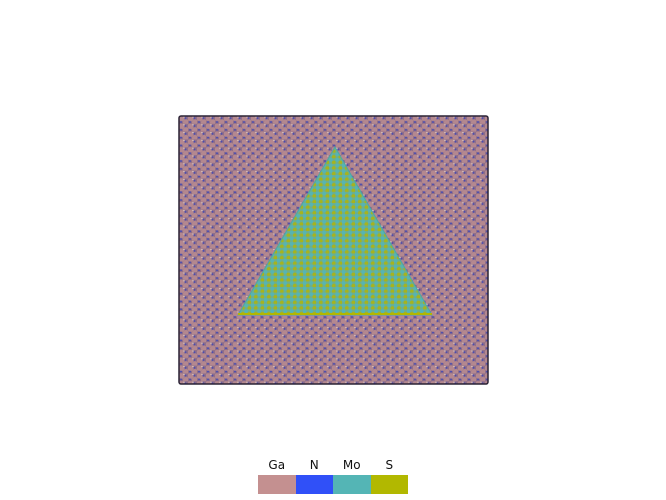 The height and width of the screenshot is (500, 666). What do you see at coordinates (277, 484) in the screenshot?
I see `legend-swatch-ga` at bounding box center [277, 484].